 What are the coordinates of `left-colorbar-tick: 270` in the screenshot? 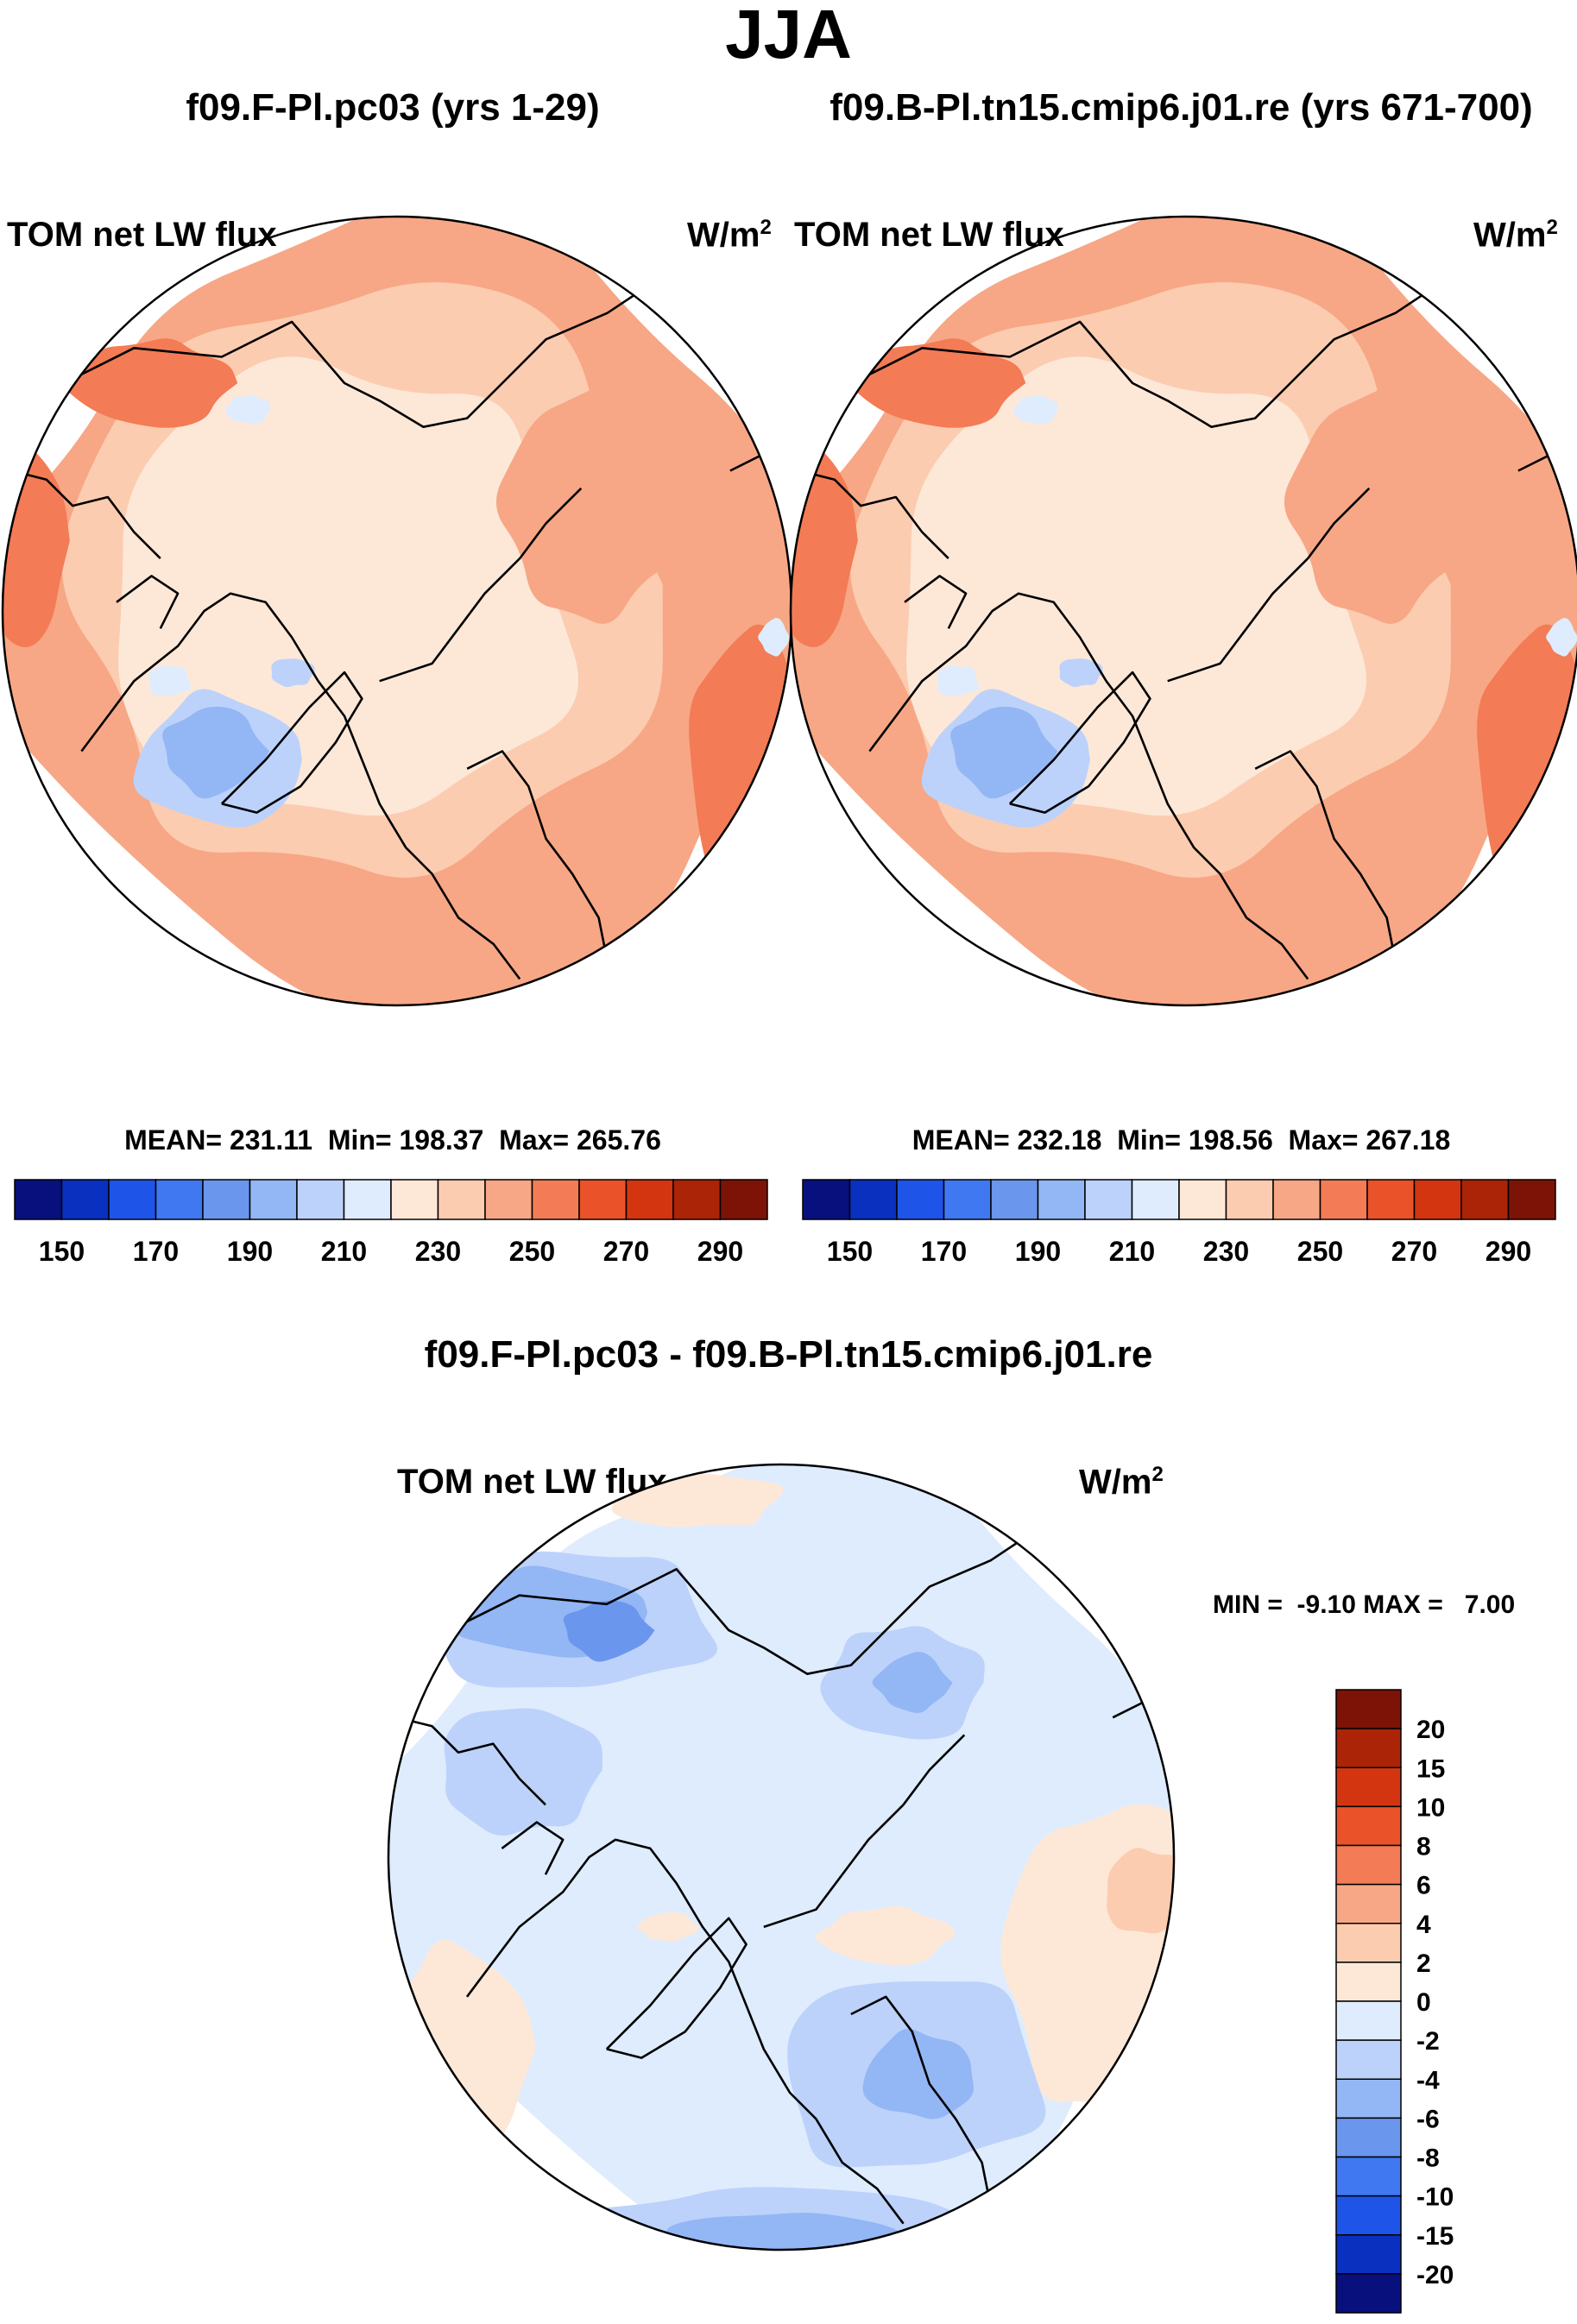 It's located at (626, 1251).